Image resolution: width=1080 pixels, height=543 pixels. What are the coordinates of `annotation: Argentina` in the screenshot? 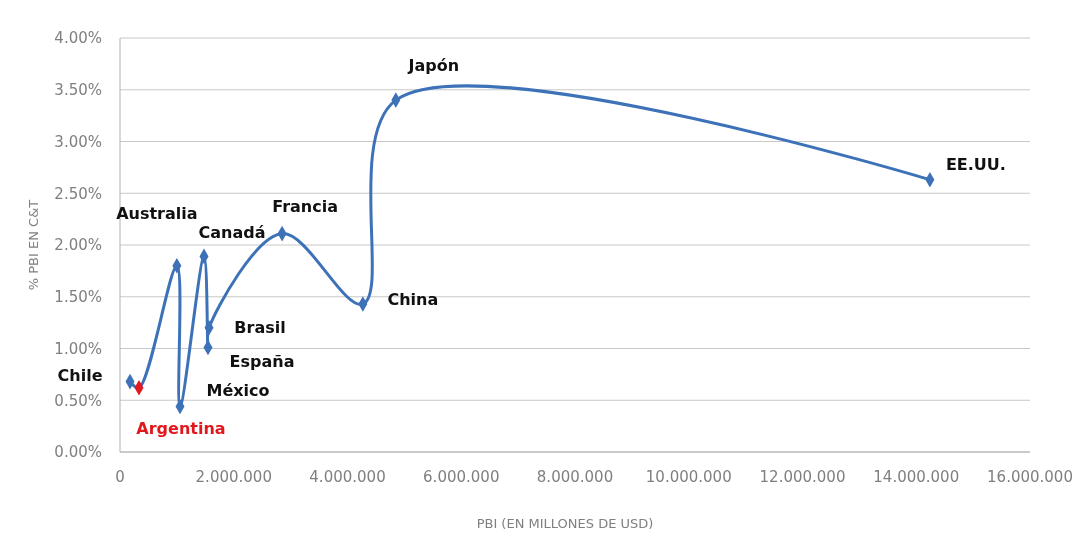 It's located at (181, 429).